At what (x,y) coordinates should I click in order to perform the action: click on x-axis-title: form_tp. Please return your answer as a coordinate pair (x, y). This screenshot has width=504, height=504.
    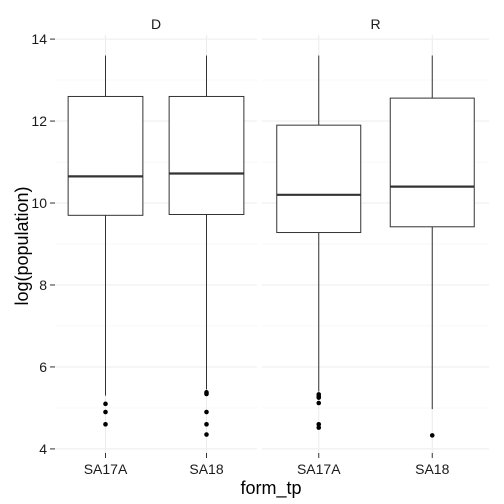
    Looking at the image, I should click on (270, 488).